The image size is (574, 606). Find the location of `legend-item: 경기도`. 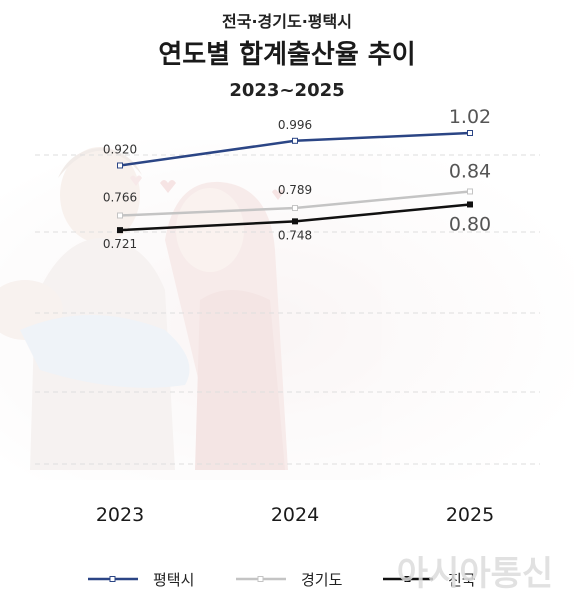

legend-item: 경기도 is located at coordinates (289, 580).